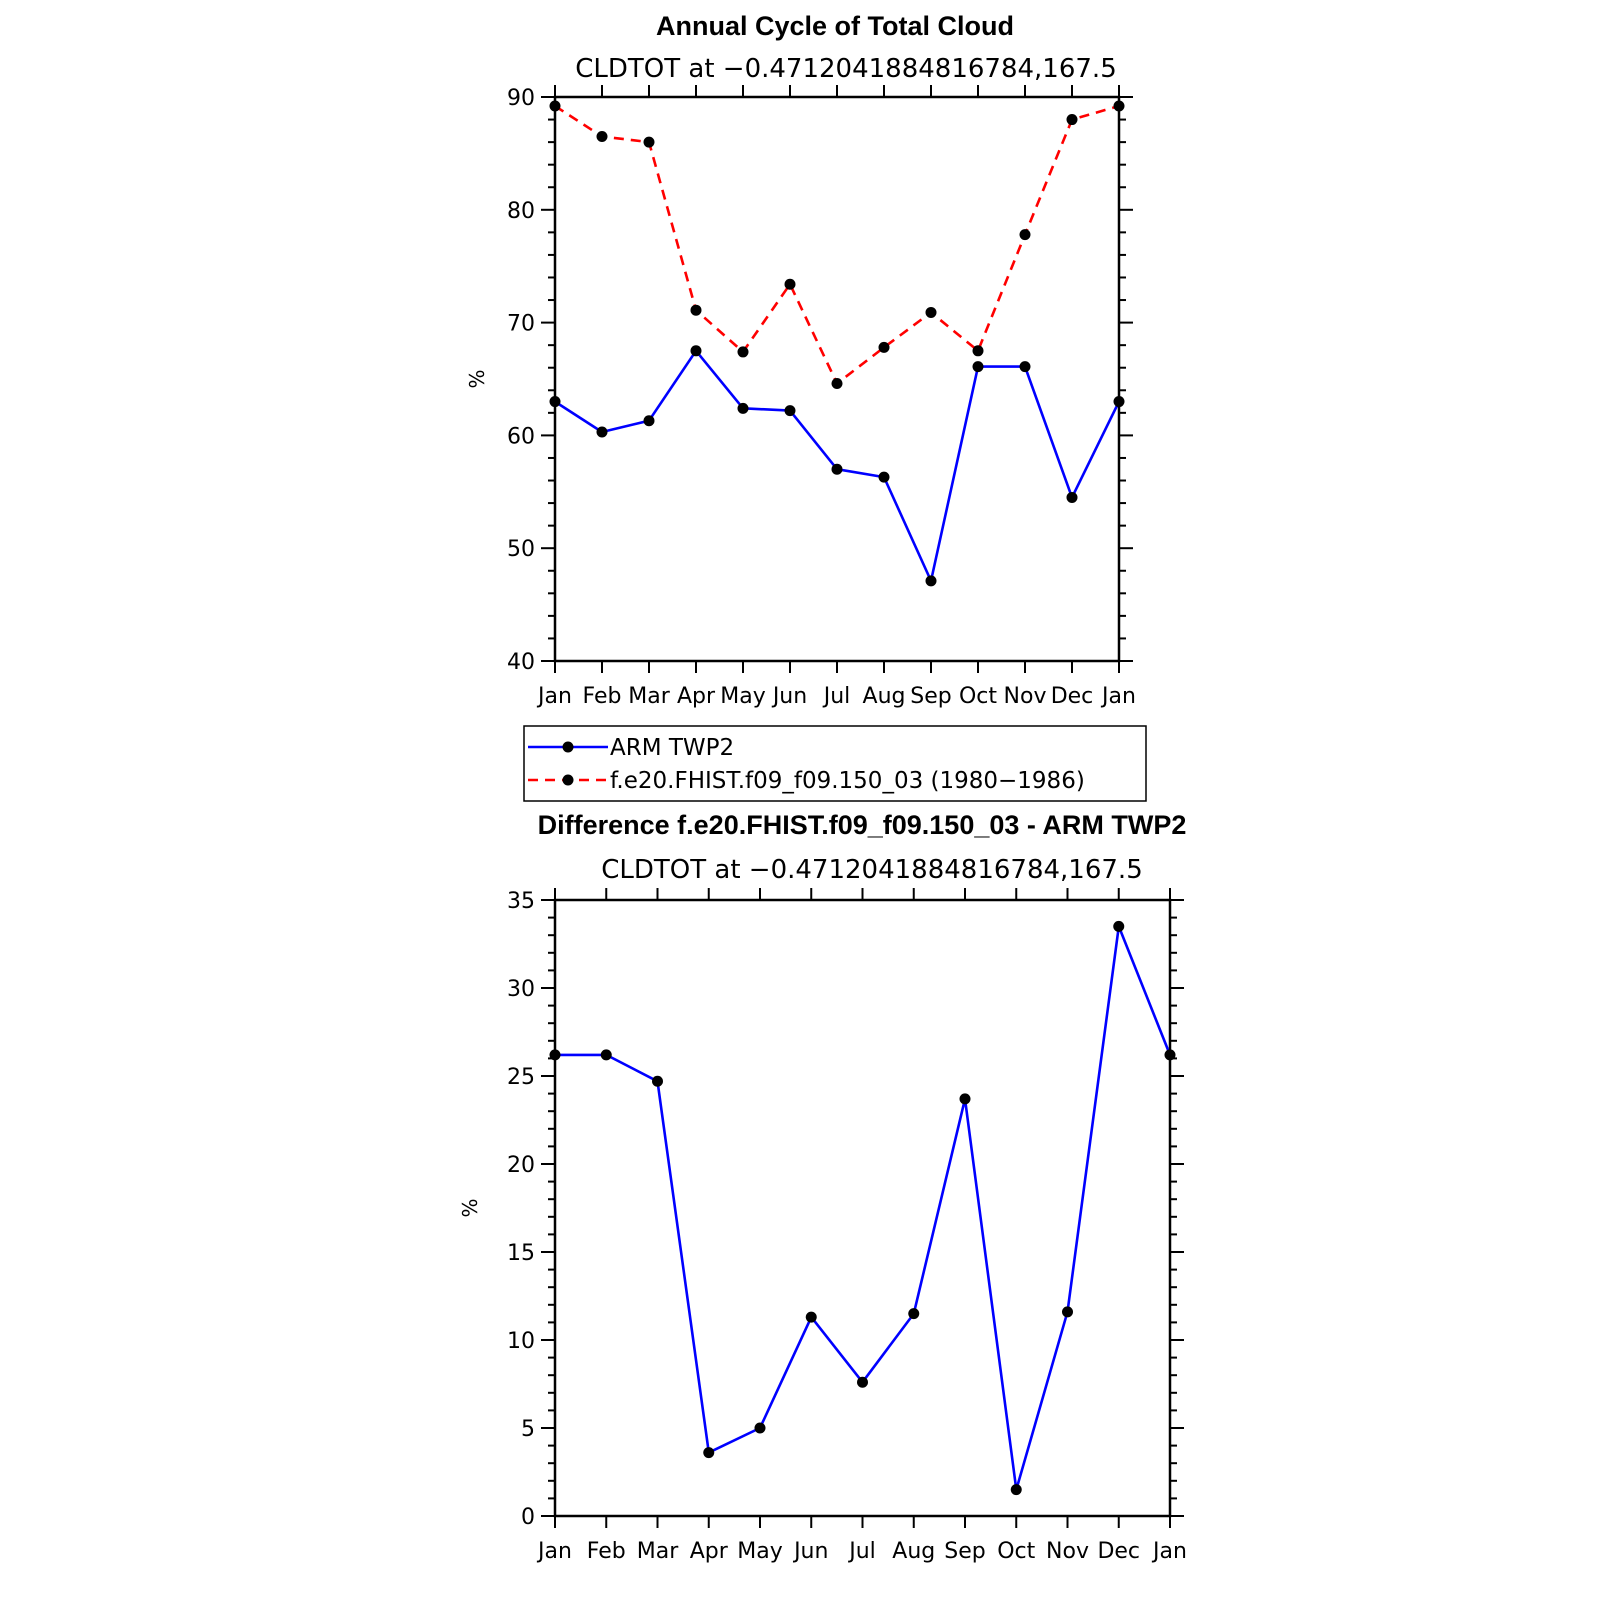 The width and height of the screenshot is (1608, 1608). Describe the element at coordinates (521, 1253) in the screenshot. I see `y-tick-label: 15` at that location.